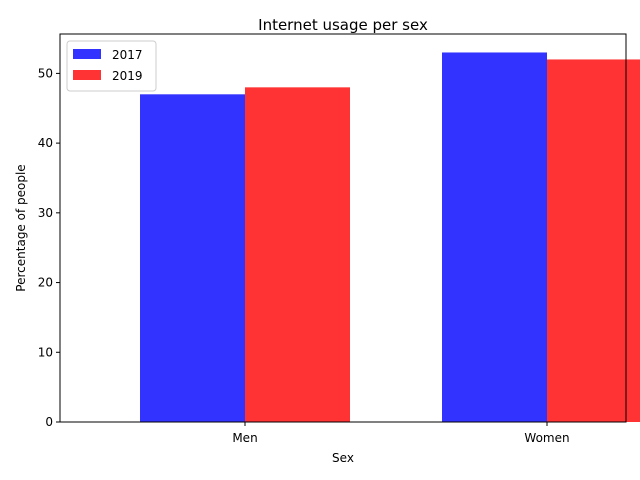  Describe the element at coordinates (593, 241) in the screenshot. I see `bar-2019-women` at that location.